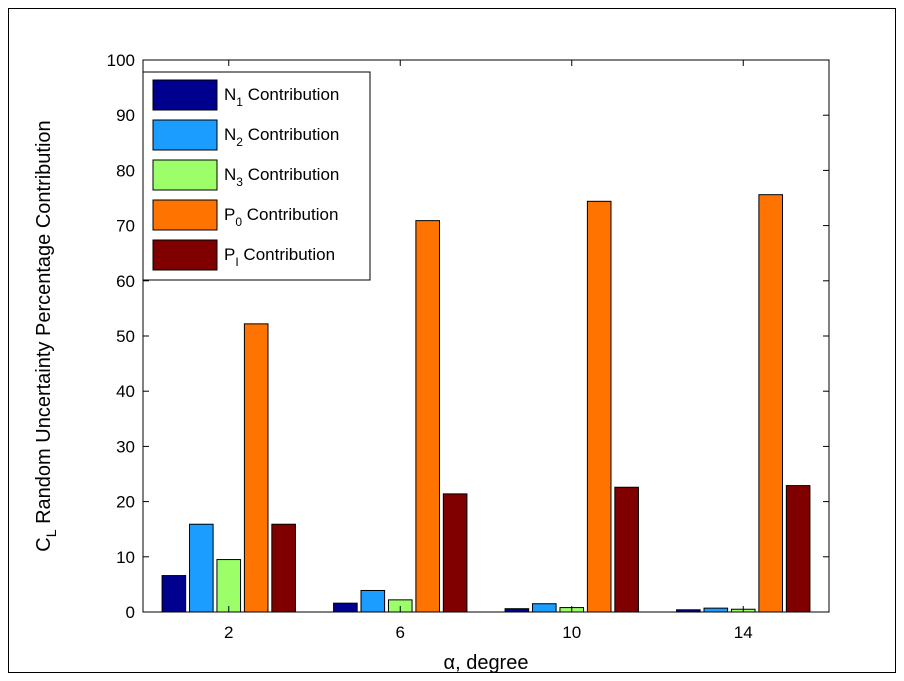 Image resolution: width=904 pixels, height=681 pixels. Describe the element at coordinates (125, 336) in the screenshot. I see `y-tick-label: 50` at that location.